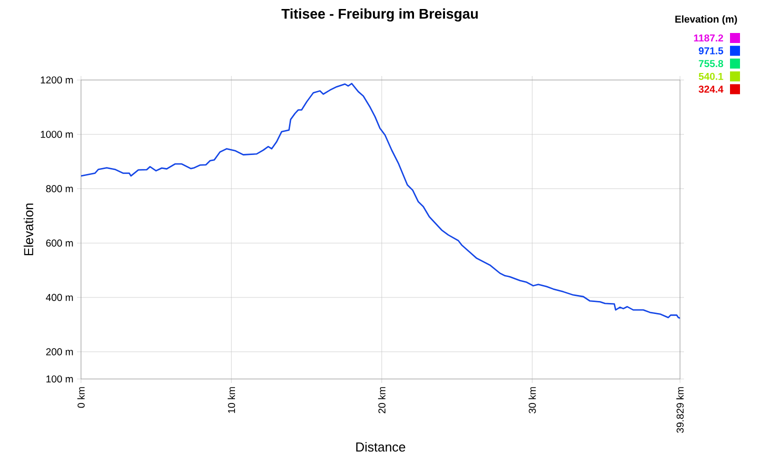 The height and width of the screenshot is (460, 760). I want to click on x-tick-label: 0 km, so click(81, 397).